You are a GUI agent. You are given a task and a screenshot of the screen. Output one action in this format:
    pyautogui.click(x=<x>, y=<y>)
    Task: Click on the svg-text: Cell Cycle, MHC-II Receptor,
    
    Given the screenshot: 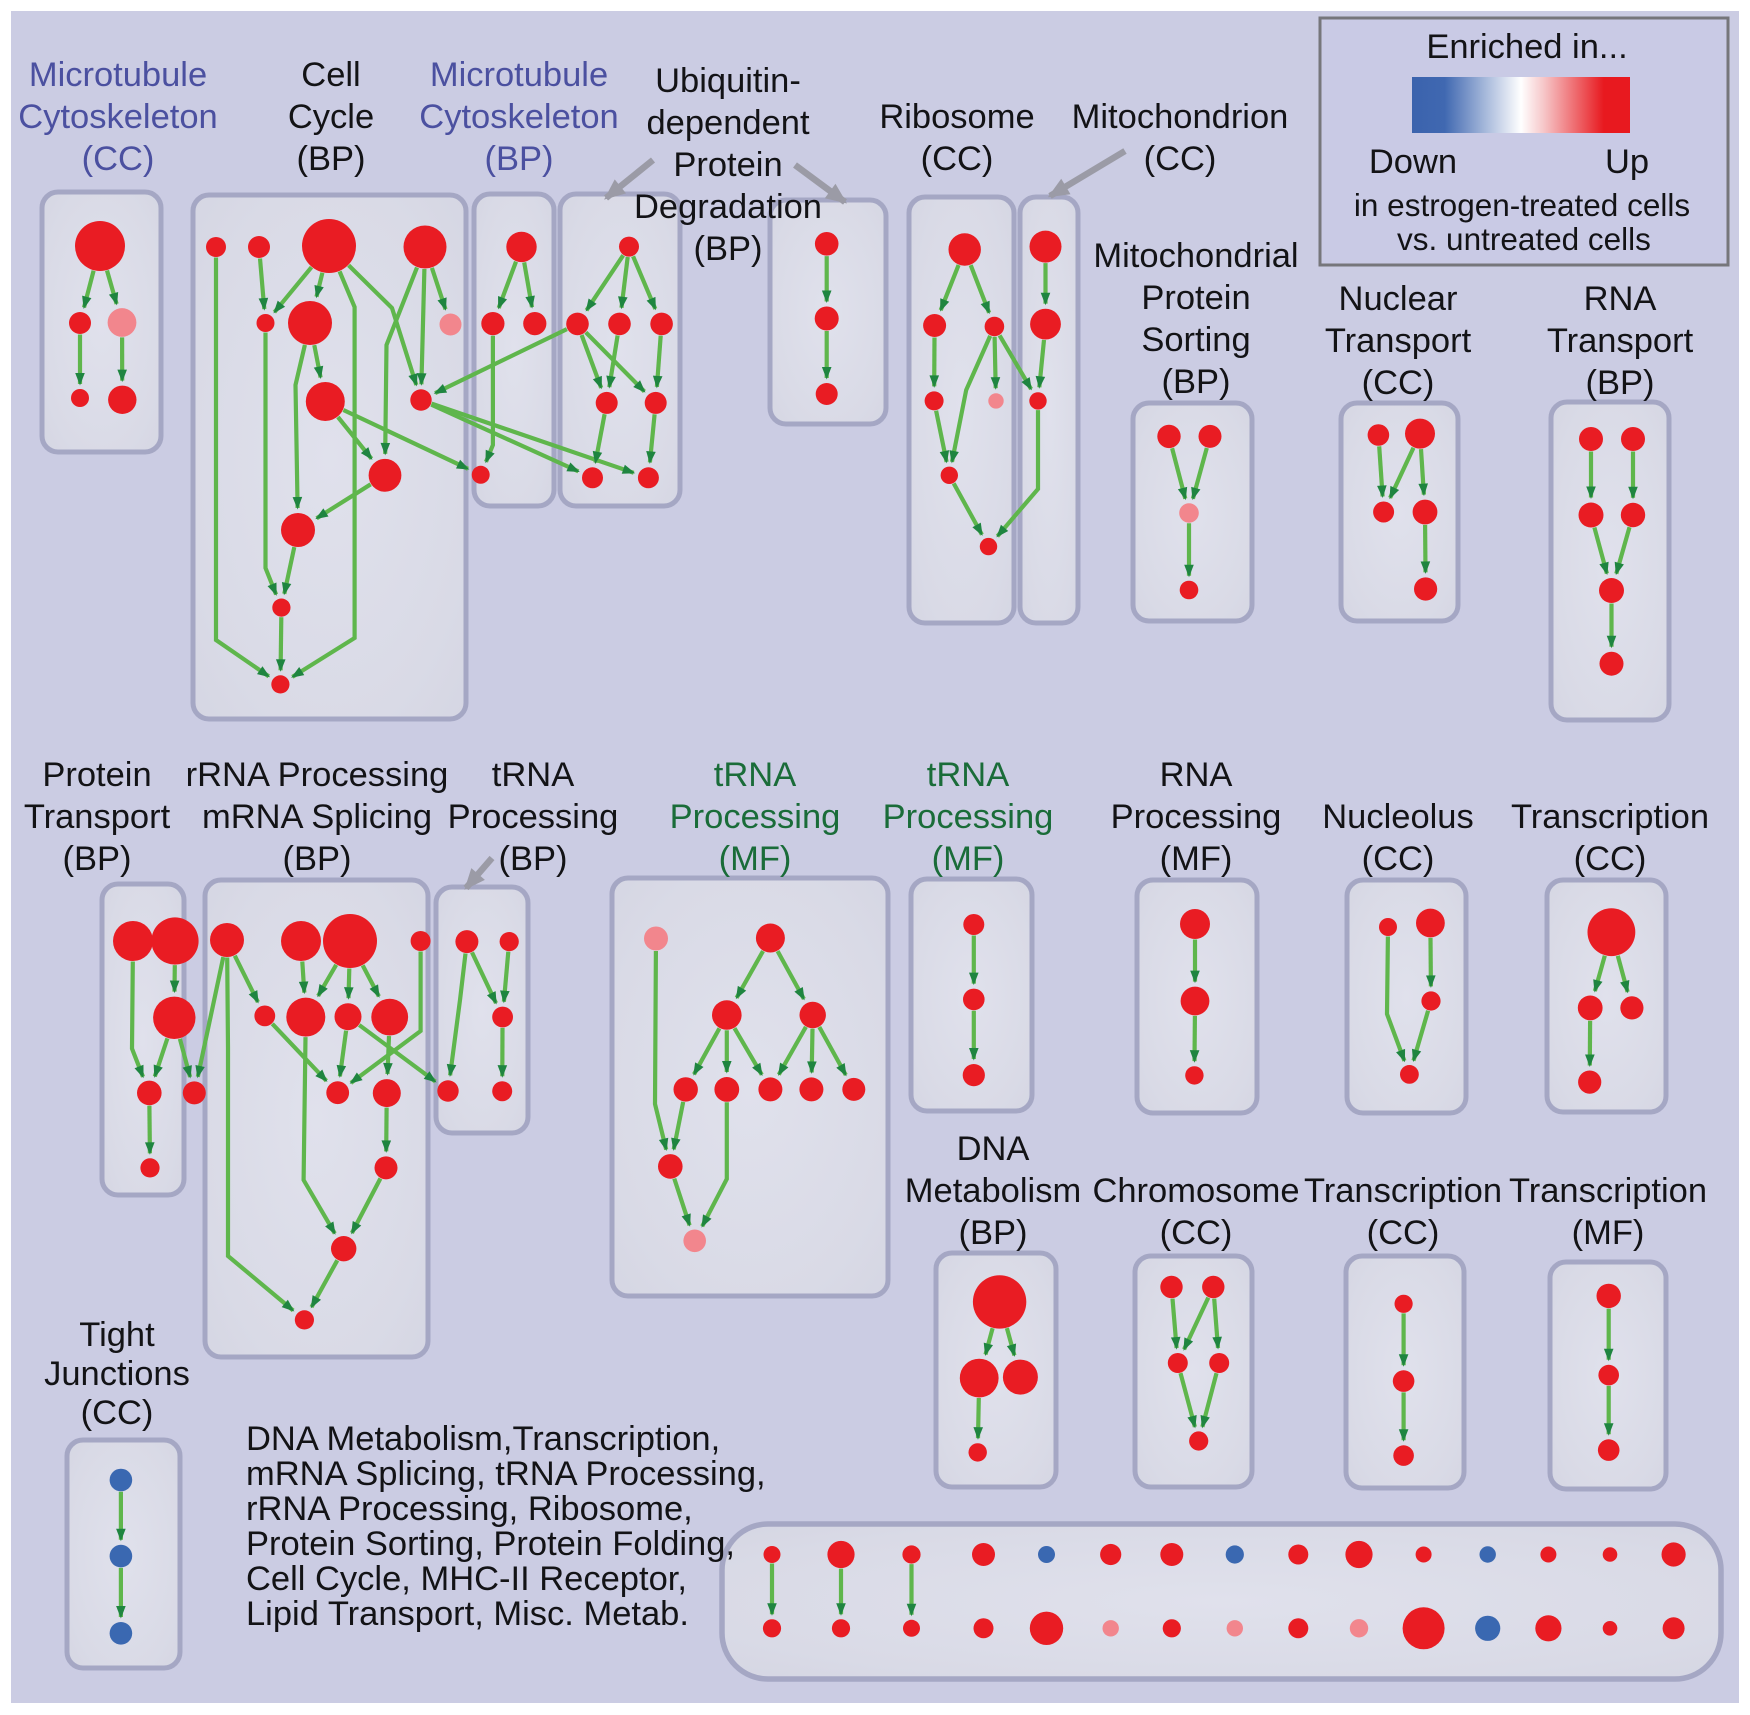 What is the action you would take?
    pyautogui.click(x=466, y=1579)
    